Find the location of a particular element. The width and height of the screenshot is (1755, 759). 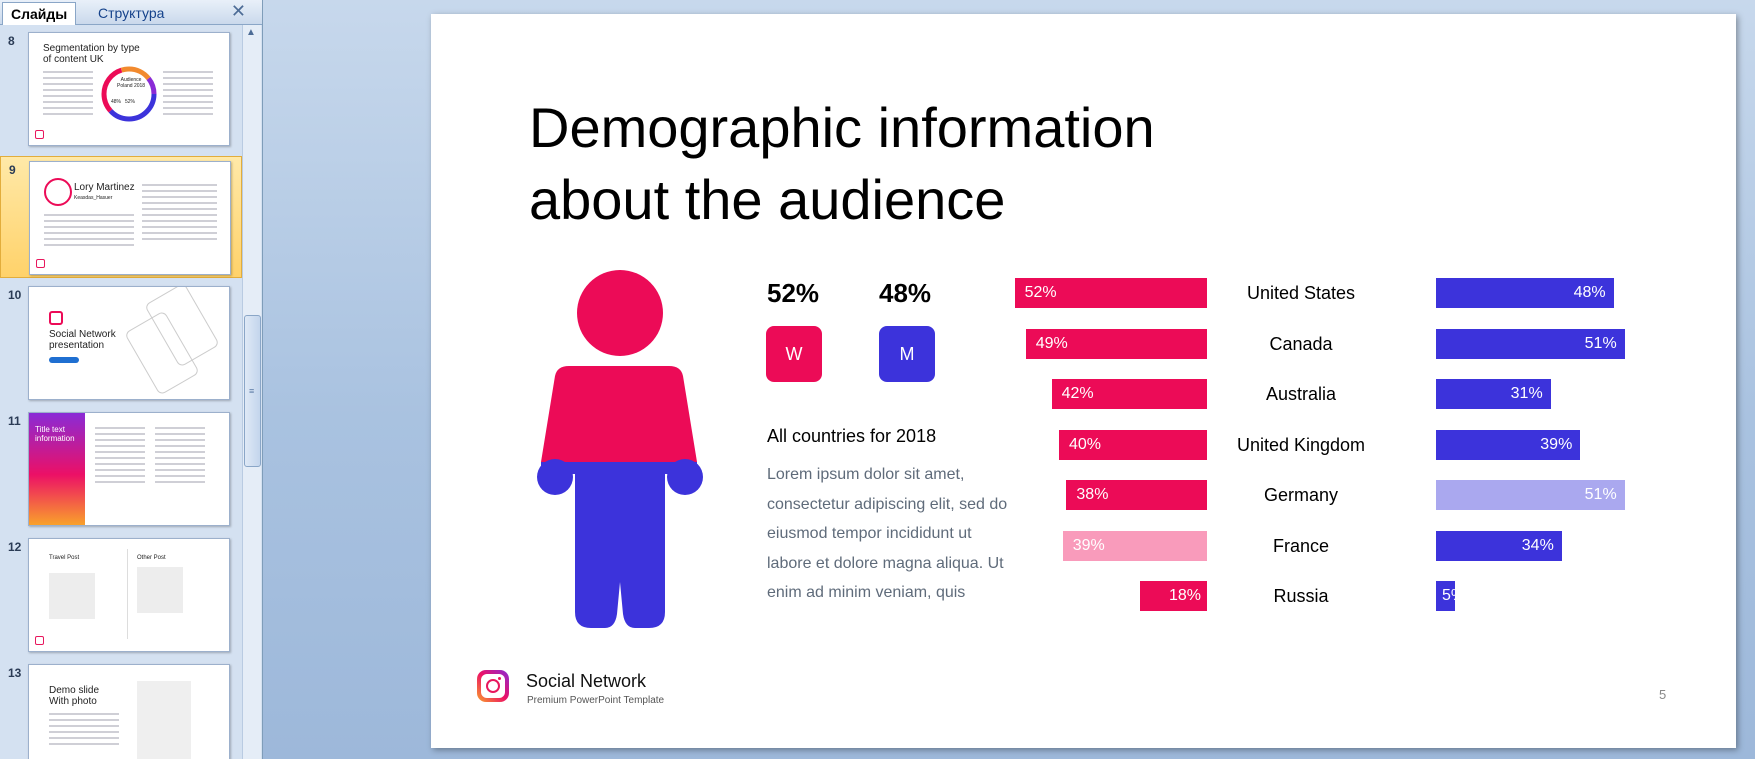

thumb-title: Demo slide With photo is located at coordinates (74, 696).